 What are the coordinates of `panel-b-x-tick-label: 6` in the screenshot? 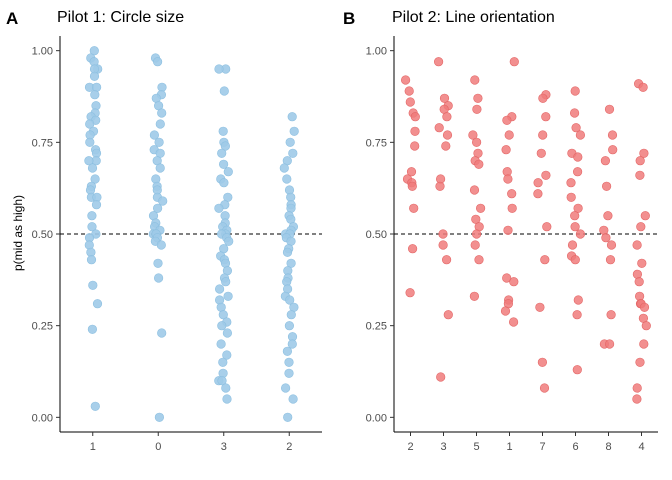 It's located at (575, 447).